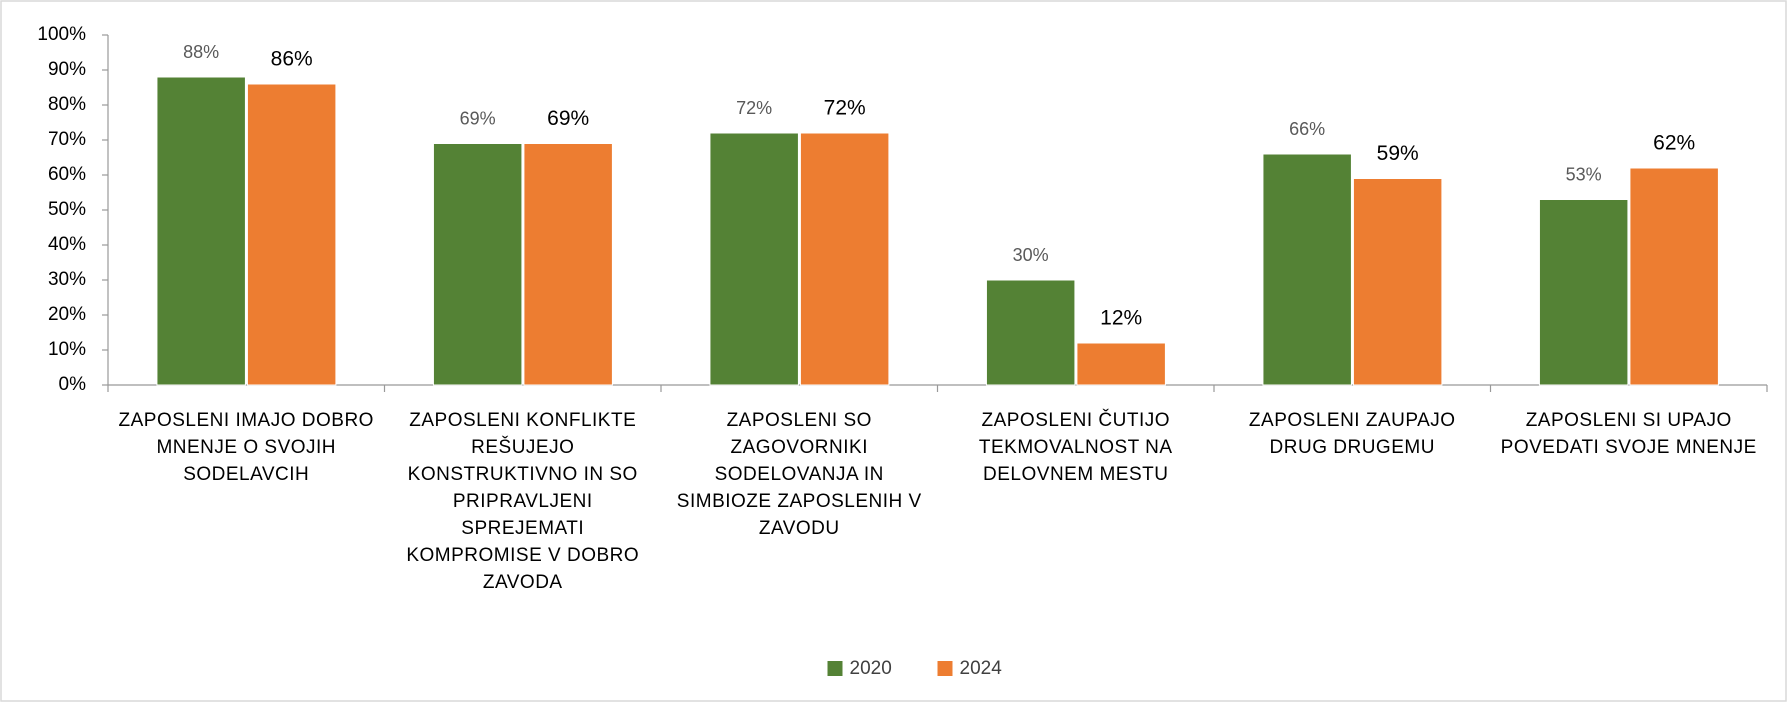 The width and height of the screenshot is (1787, 702). Describe the element at coordinates (67, 139) in the screenshot. I see `y-tick-label: 70%` at that location.